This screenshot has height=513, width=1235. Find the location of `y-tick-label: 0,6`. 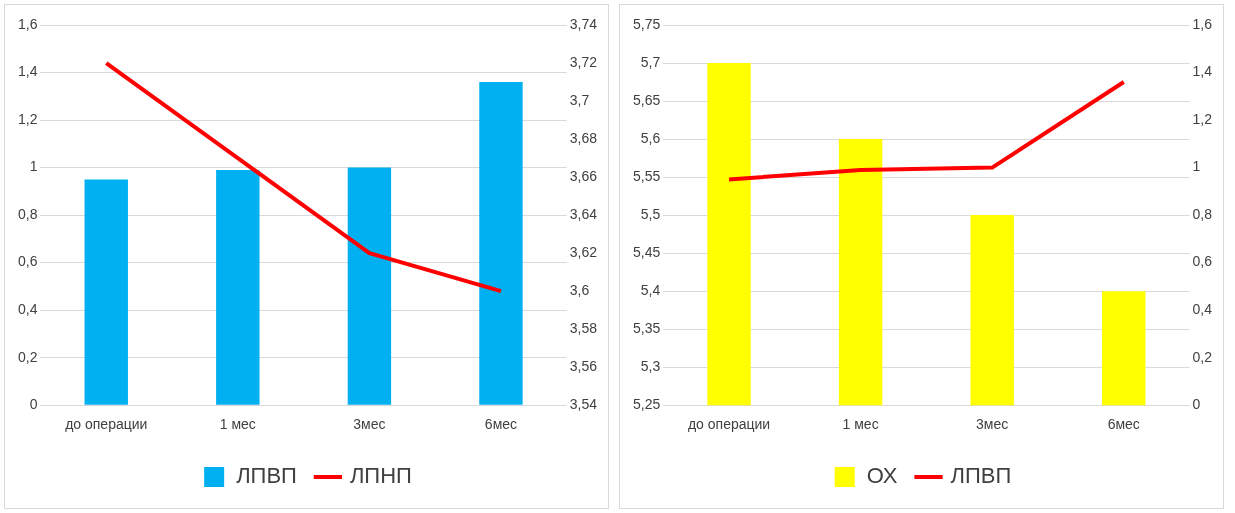

y-tick-label: 0,6 is located at coordinates (27, 261).